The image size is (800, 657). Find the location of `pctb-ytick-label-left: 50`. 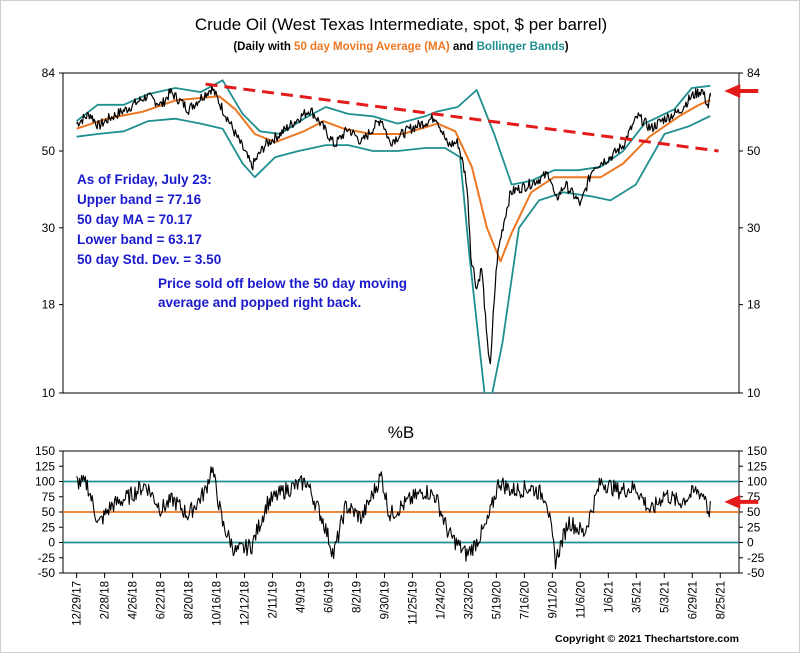

pctb-ytick-label-left: 50 is located at coordinates (49, 512).